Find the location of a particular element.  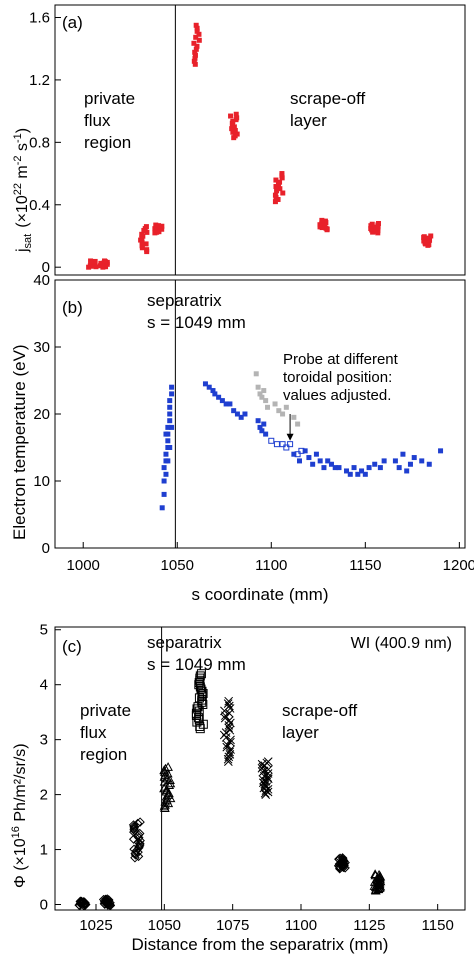

panel-b-note-line-2: toroidal position: is located at coordinates (337, 377).